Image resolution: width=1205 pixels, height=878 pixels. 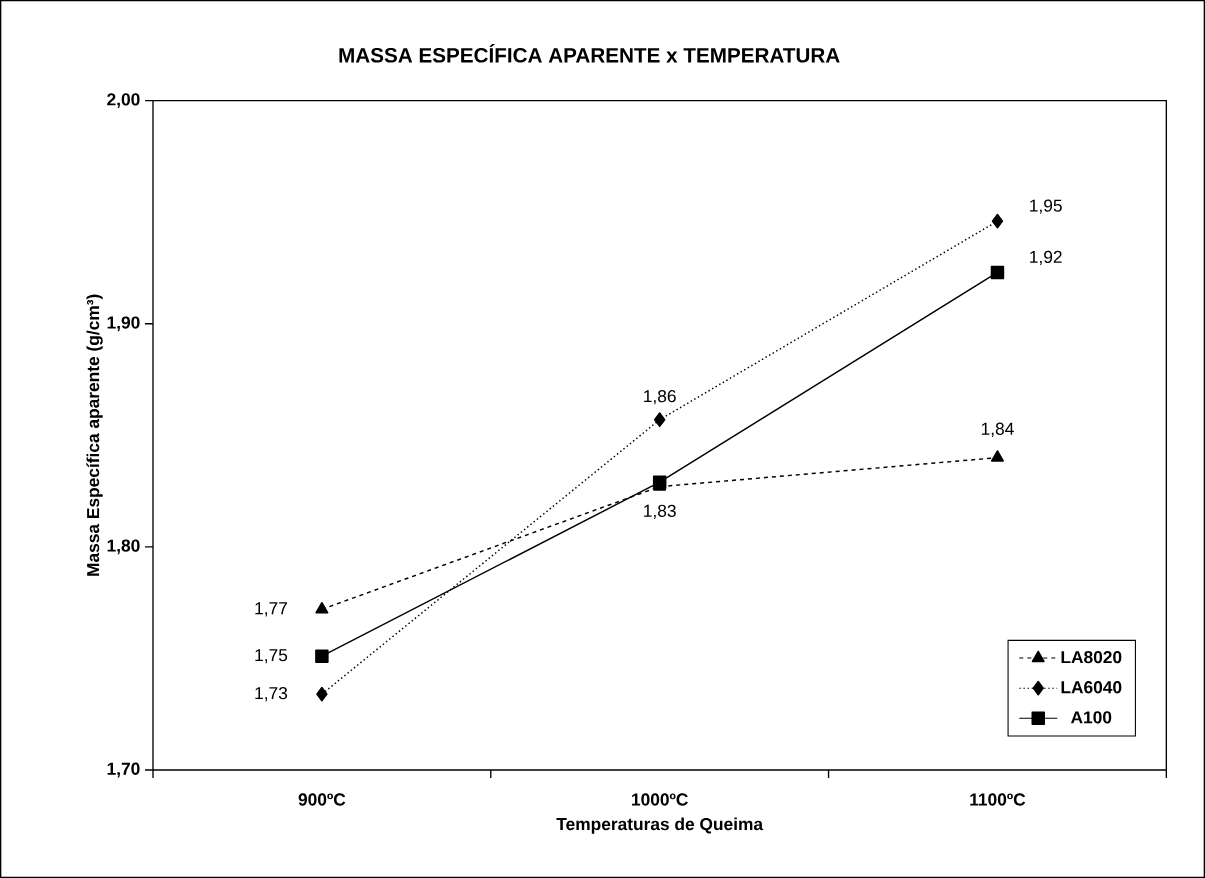 What do you see at coordinates (123, 101) in the screenshot?
I see `y-tick-label: 2,00` at bounding box center [123, 101].